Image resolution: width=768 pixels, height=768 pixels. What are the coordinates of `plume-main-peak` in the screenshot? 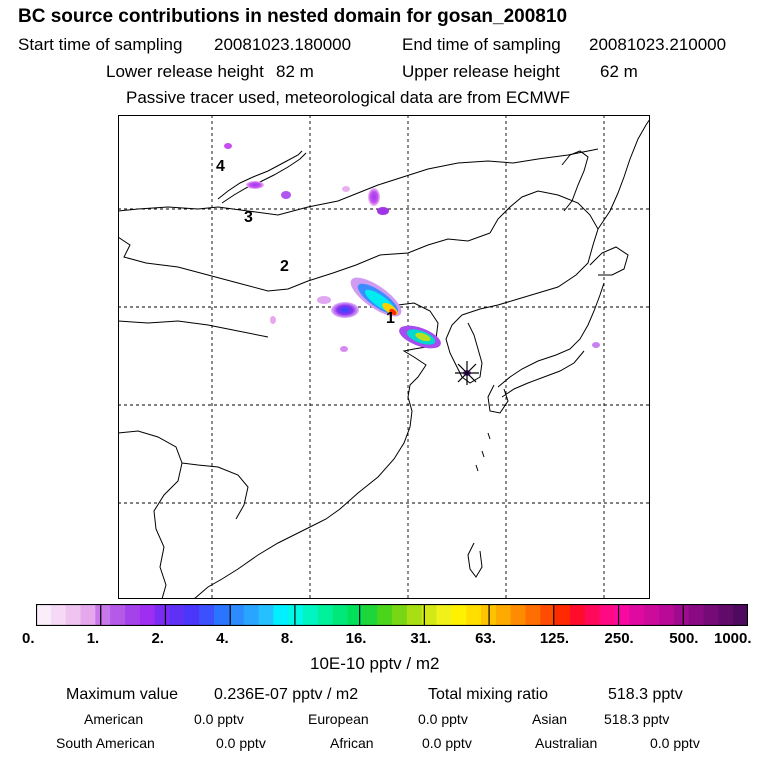 It's located at (393, 312).